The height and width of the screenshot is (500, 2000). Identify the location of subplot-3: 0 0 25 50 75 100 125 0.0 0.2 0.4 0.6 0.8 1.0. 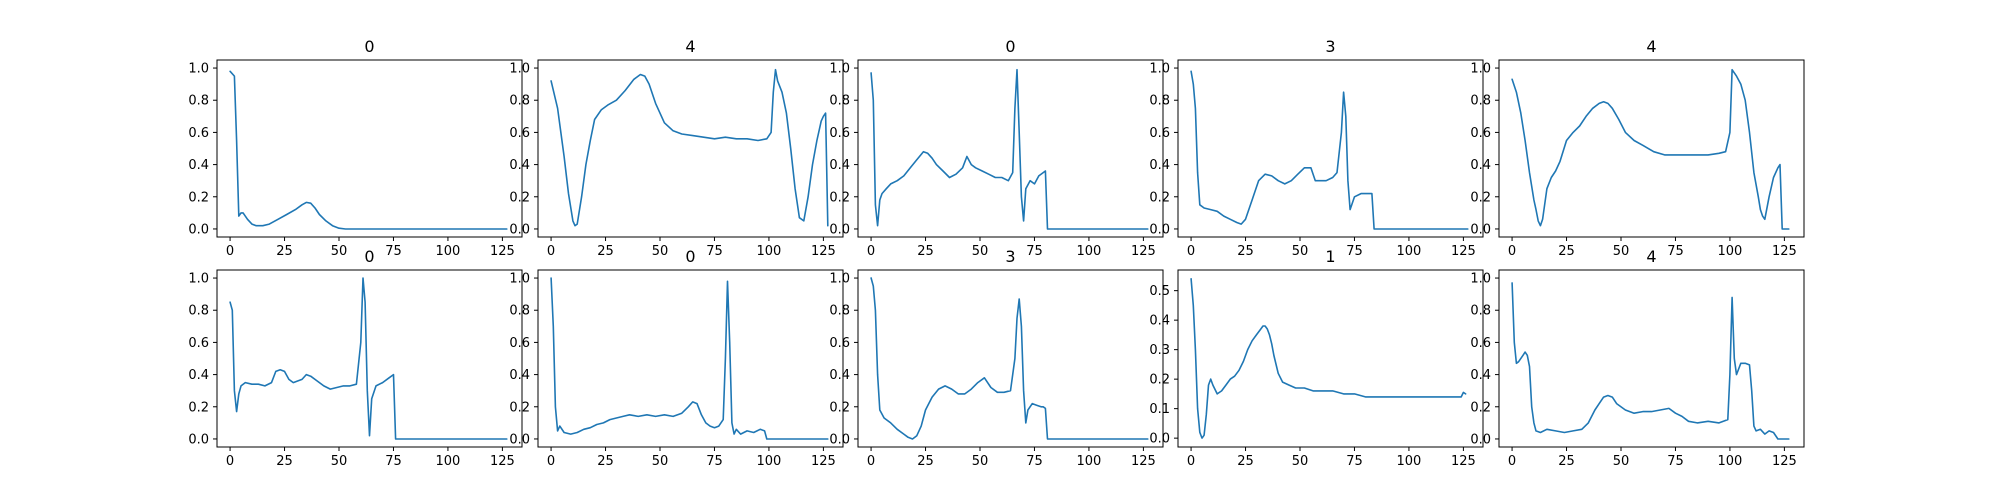
(996, 148).